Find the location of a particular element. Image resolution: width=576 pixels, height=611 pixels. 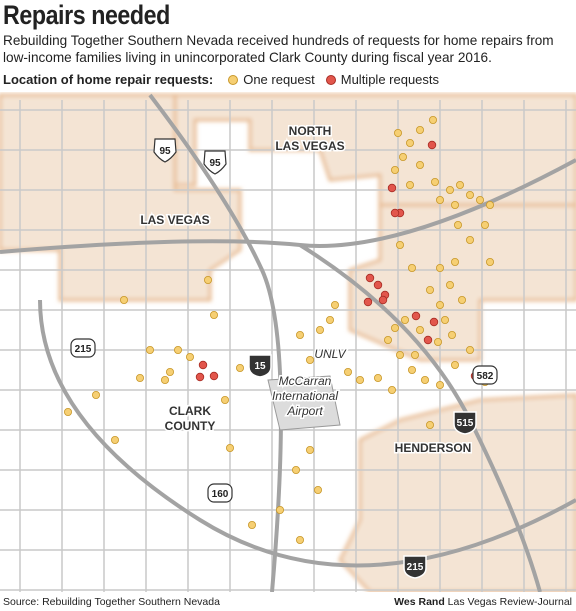

highway-label: 160 is located at coordinates (220, 494).